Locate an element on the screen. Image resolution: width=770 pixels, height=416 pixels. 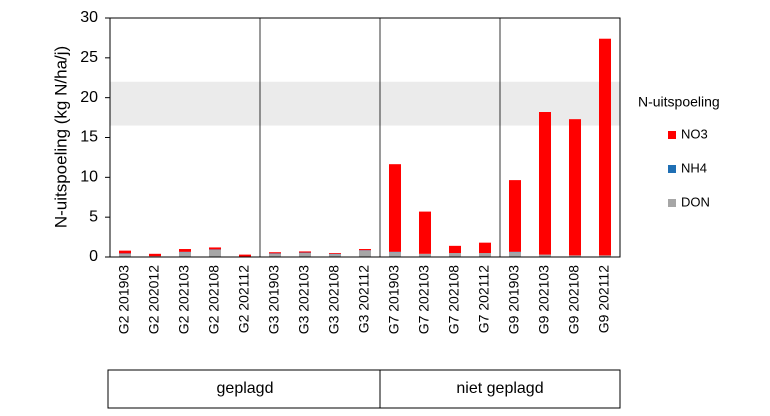
x-tick-label: G2 201903 is located at coordinates (124, 299).